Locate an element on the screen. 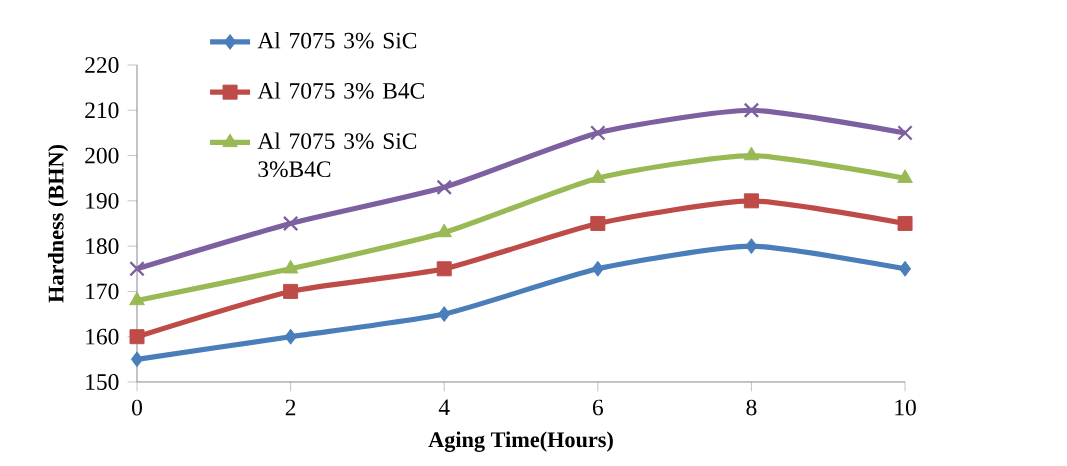 The height and width of the screenshot is (466, 1067). y-axis-title: Hardness (BHN) is located at coordinates (58, 224).